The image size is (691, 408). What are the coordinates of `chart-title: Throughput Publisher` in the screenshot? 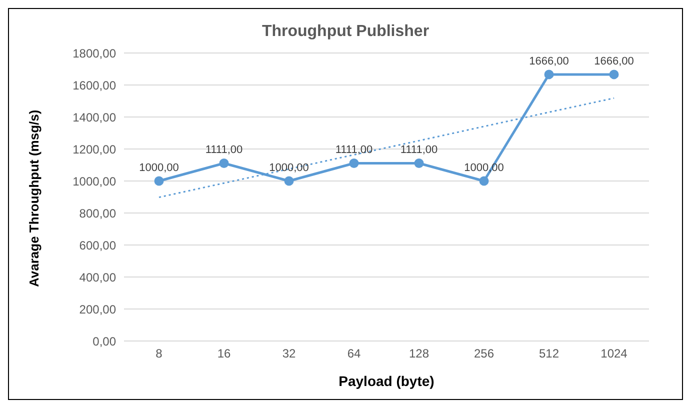 It's located at (345, 32).